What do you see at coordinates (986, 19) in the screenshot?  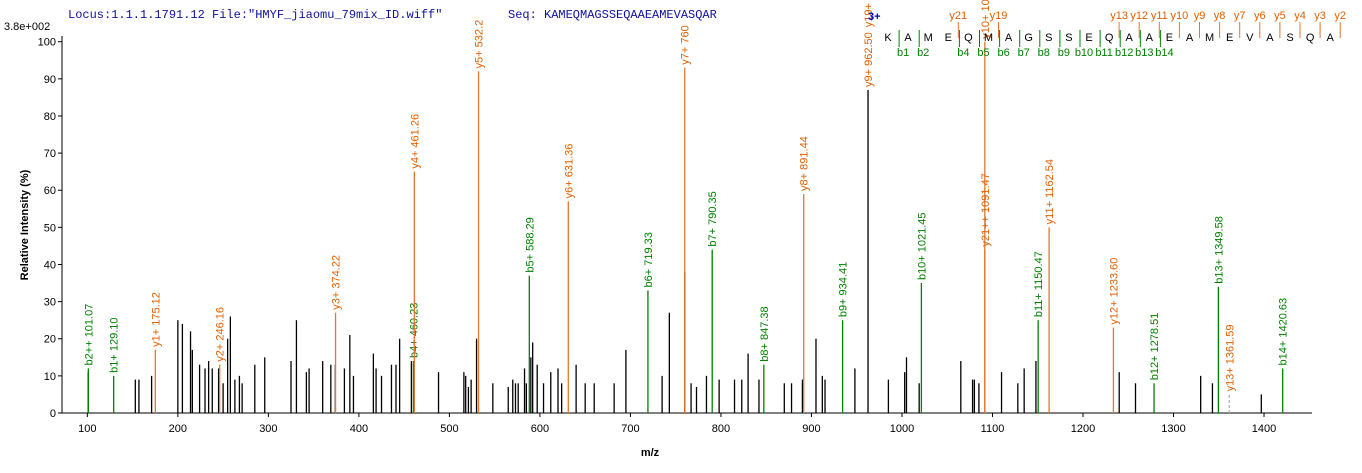 I see `peak-label: y10+ 1091.51` at bounding box center [986, 19].